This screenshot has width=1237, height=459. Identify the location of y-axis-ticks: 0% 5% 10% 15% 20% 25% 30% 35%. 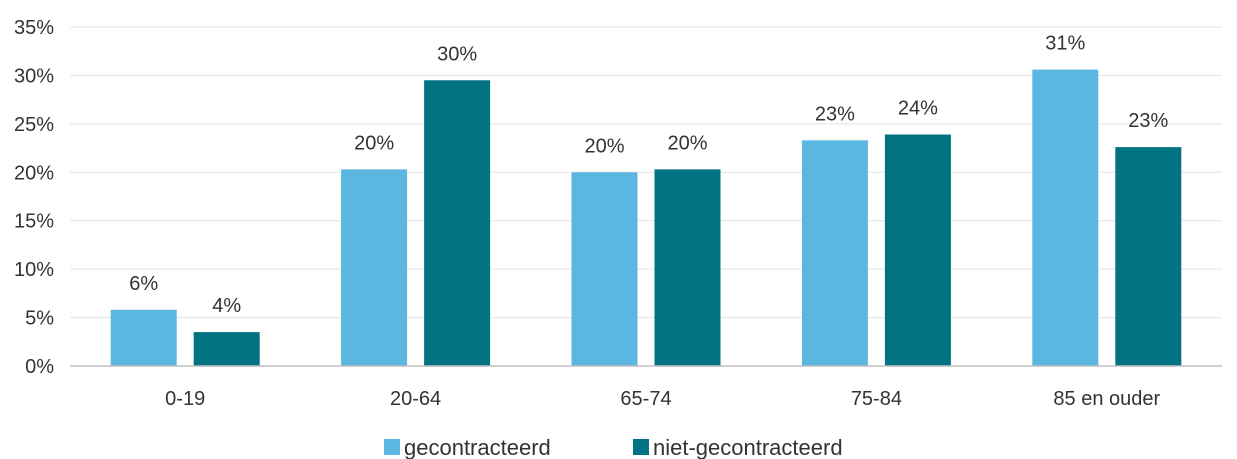
(34, 197).